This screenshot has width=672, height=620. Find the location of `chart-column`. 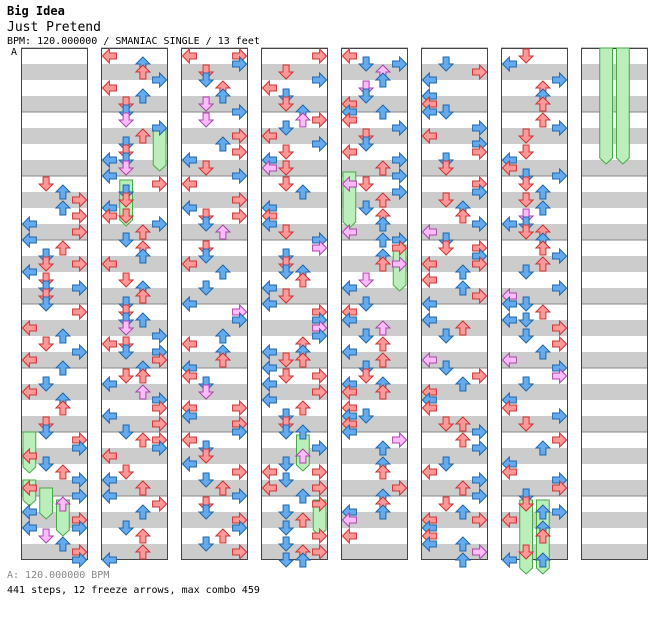

chart-column is located at coordinates (294, 303).